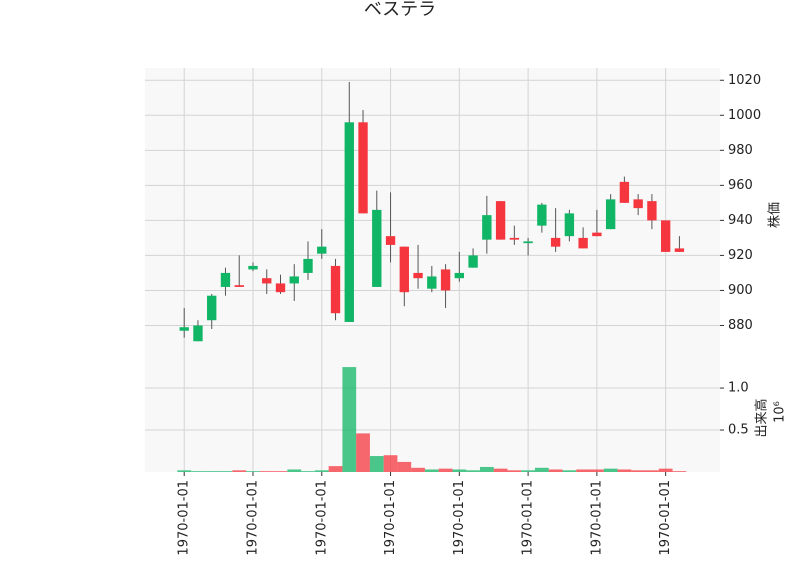 This screenshot has width=800, height=575. What do you see at coordinates (432, 414) in the screenshot?
I see `volume-panel` at bounding box center [432, 414].